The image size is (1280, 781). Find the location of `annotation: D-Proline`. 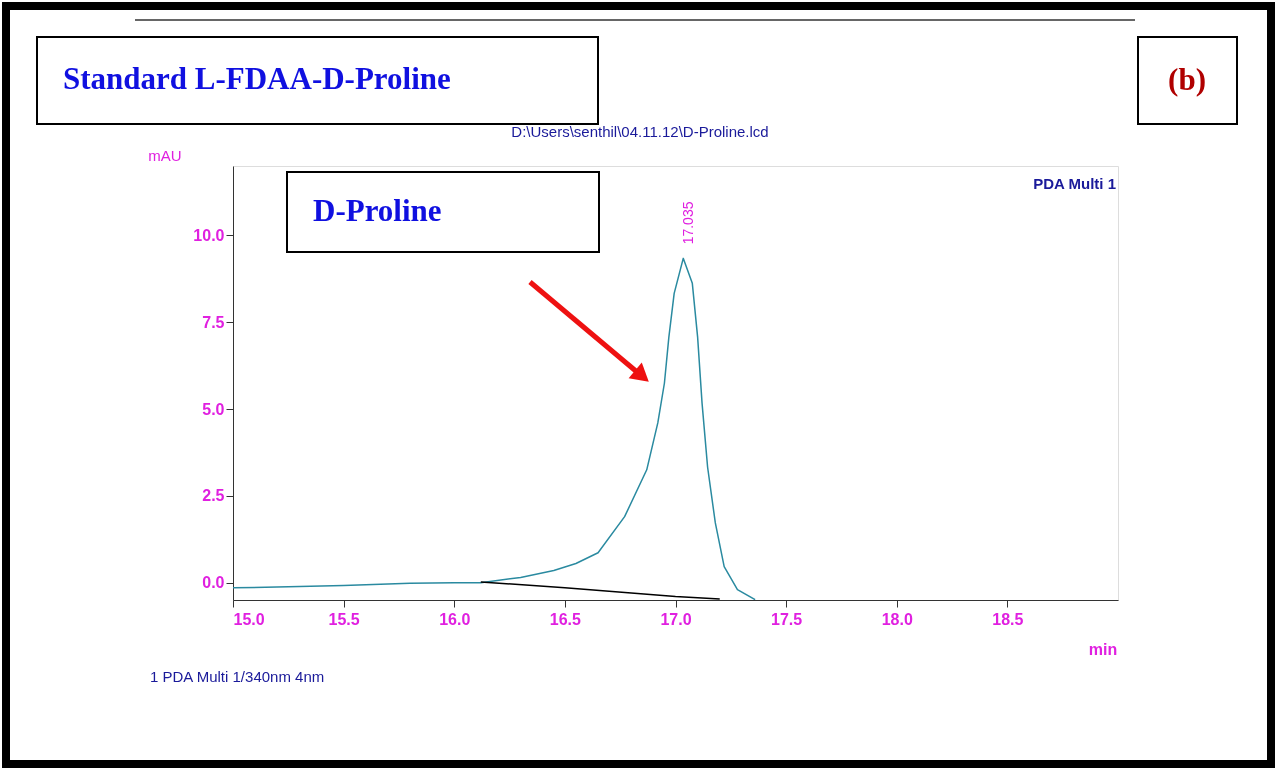

annotation: D-Proline is located at coordinates (377, 210).